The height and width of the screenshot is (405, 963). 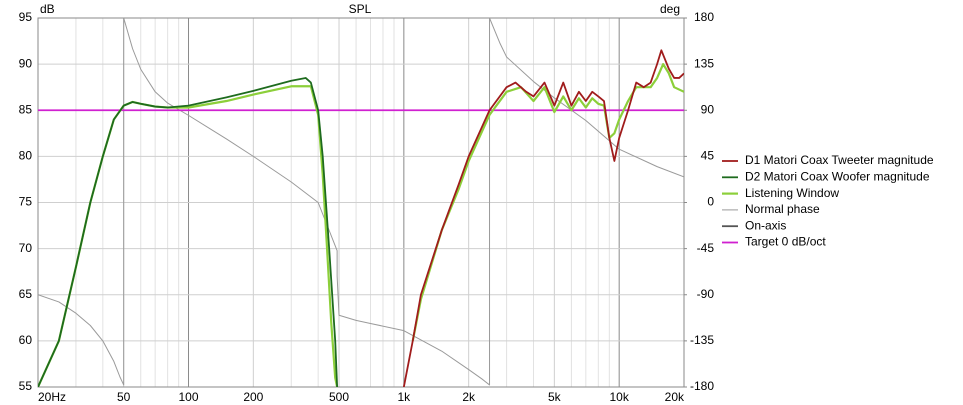 I want to click on y-tick-label: 80, so click(x=26, y=156).